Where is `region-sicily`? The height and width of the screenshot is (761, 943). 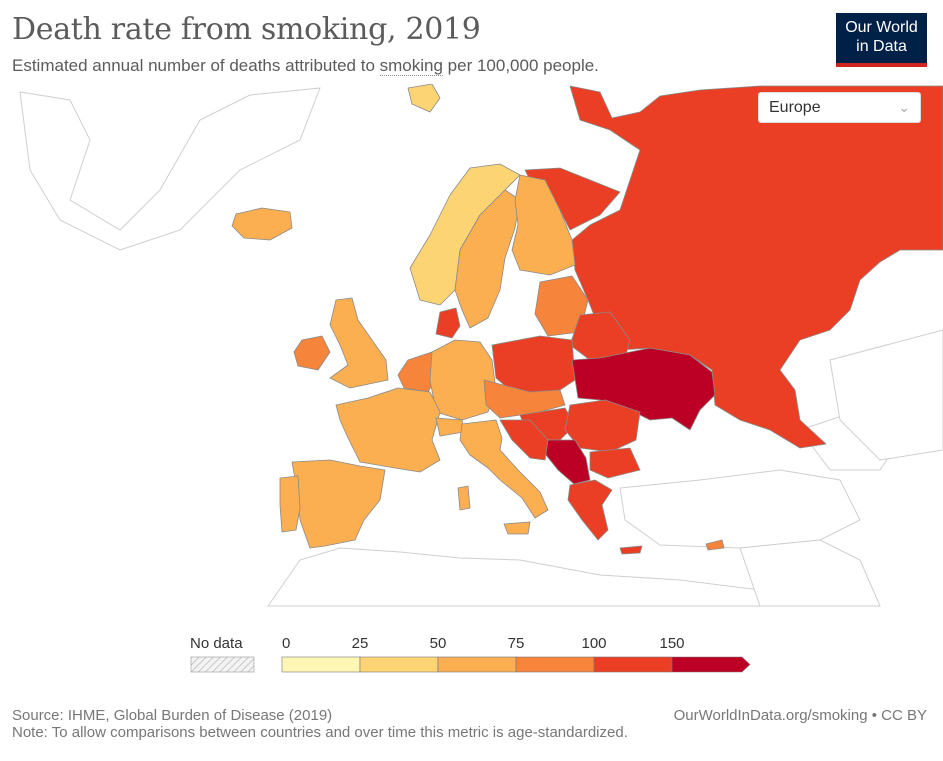
region-sicily is located at coordinates (517, 528).